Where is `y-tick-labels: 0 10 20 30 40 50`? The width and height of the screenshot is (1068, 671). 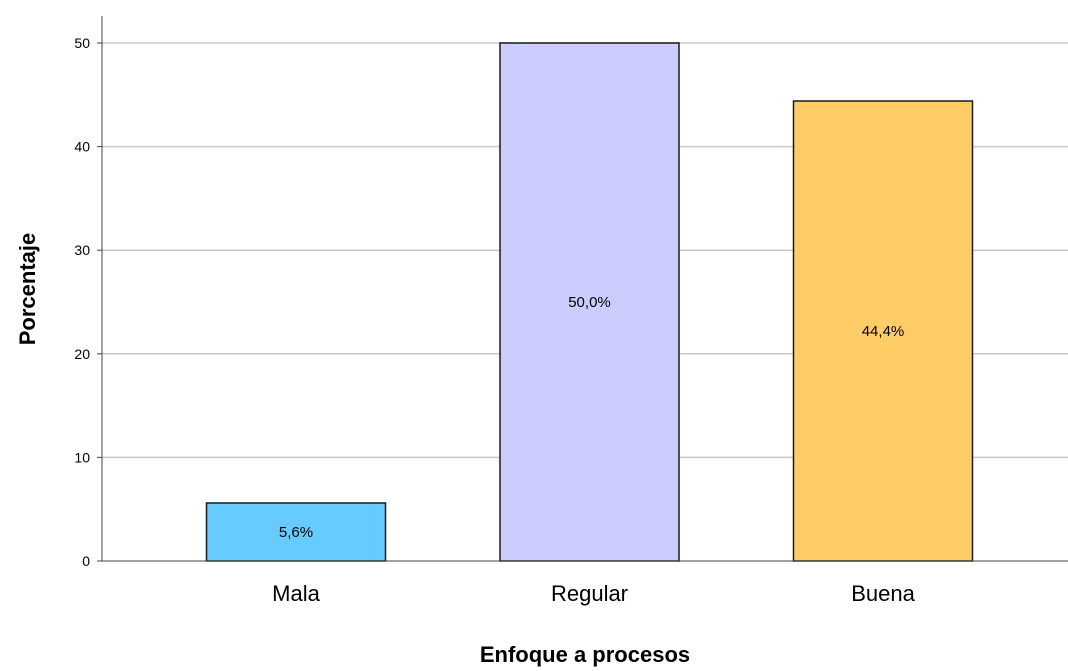 y-tick-labels: 0 10 20 30 40 50 is located at coordinates (88, 302).